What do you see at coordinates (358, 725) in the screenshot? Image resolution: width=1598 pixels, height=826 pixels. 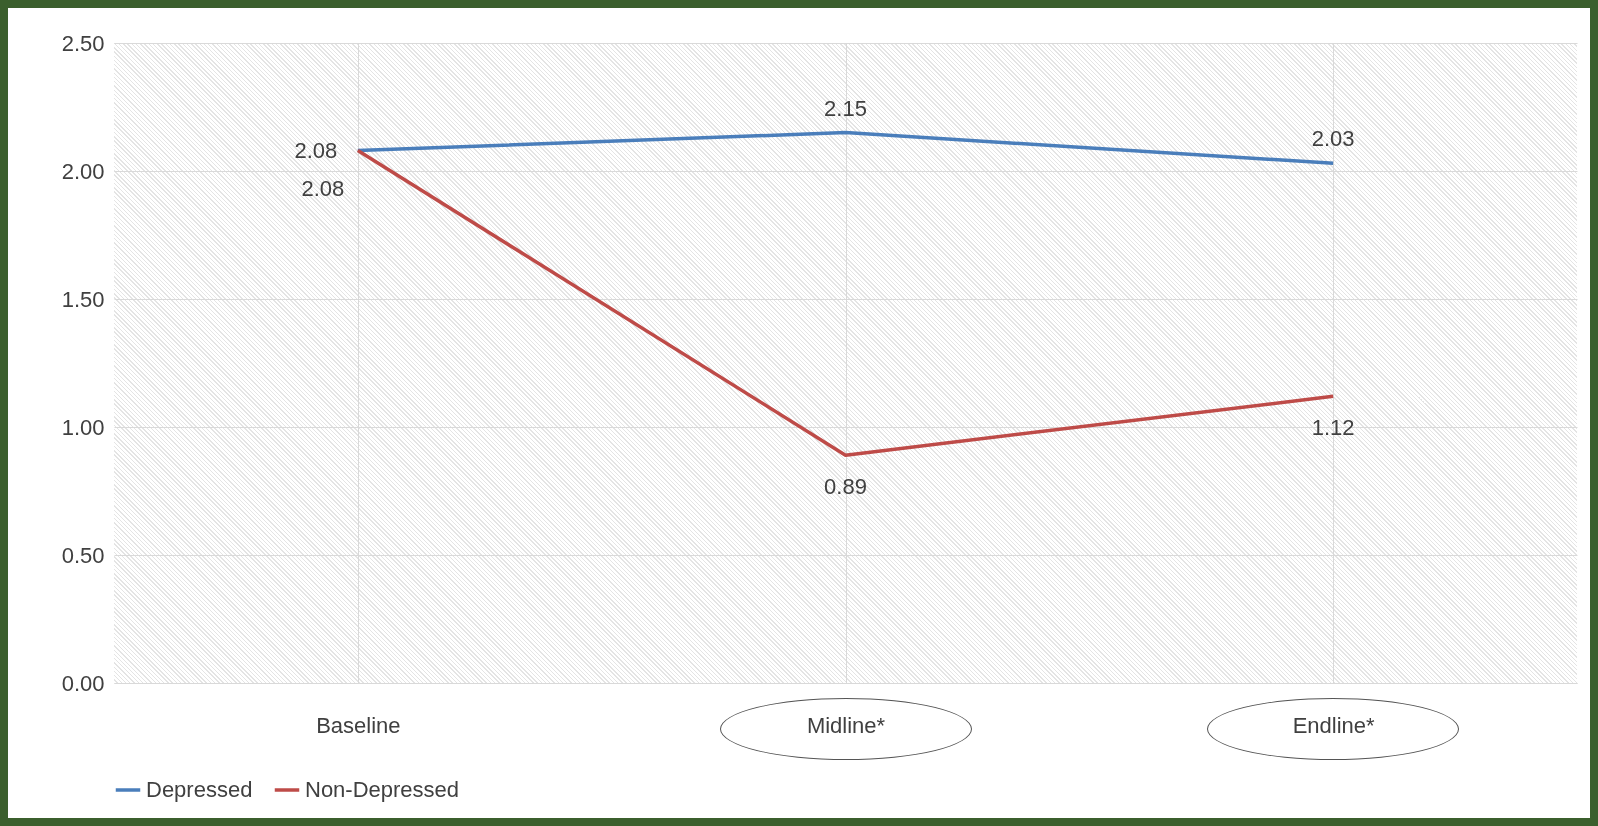 I see `x-tick-label: Baseline` at bounding box center [358, 725].